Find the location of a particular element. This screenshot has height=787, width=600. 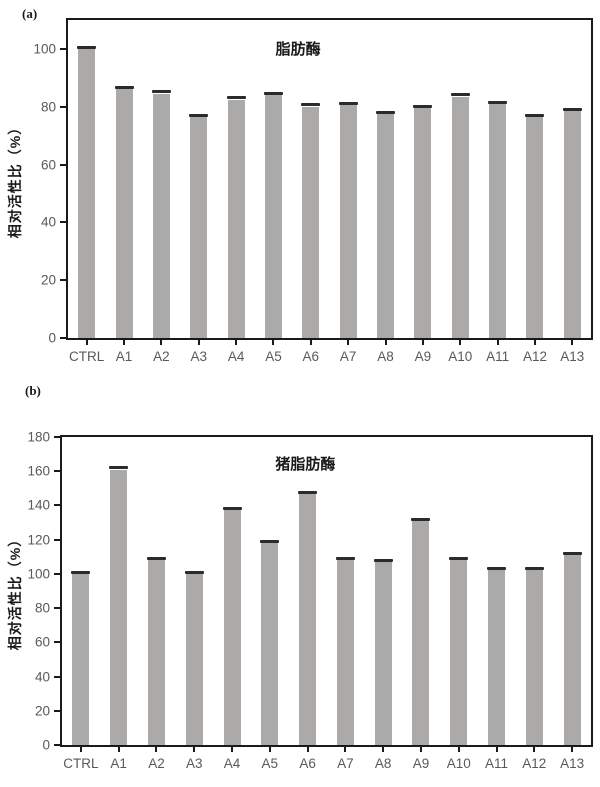

y-tick-label: 100 is located at coordinates (44, 49).